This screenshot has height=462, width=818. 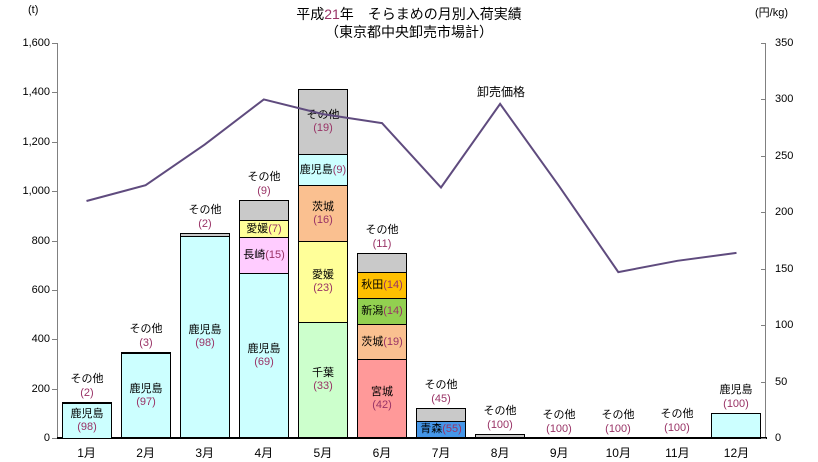 I want to click on bar-segment-label: 千葉 (33), so click(x=323, y=379).